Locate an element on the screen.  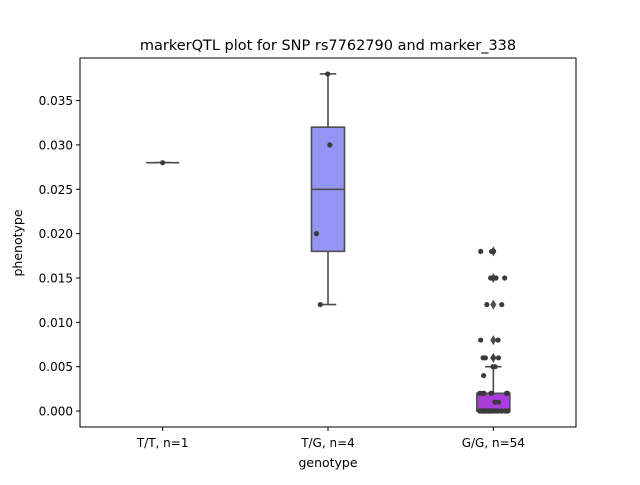
y-tick-label: 0.020 is located at coordinates (56, 234).